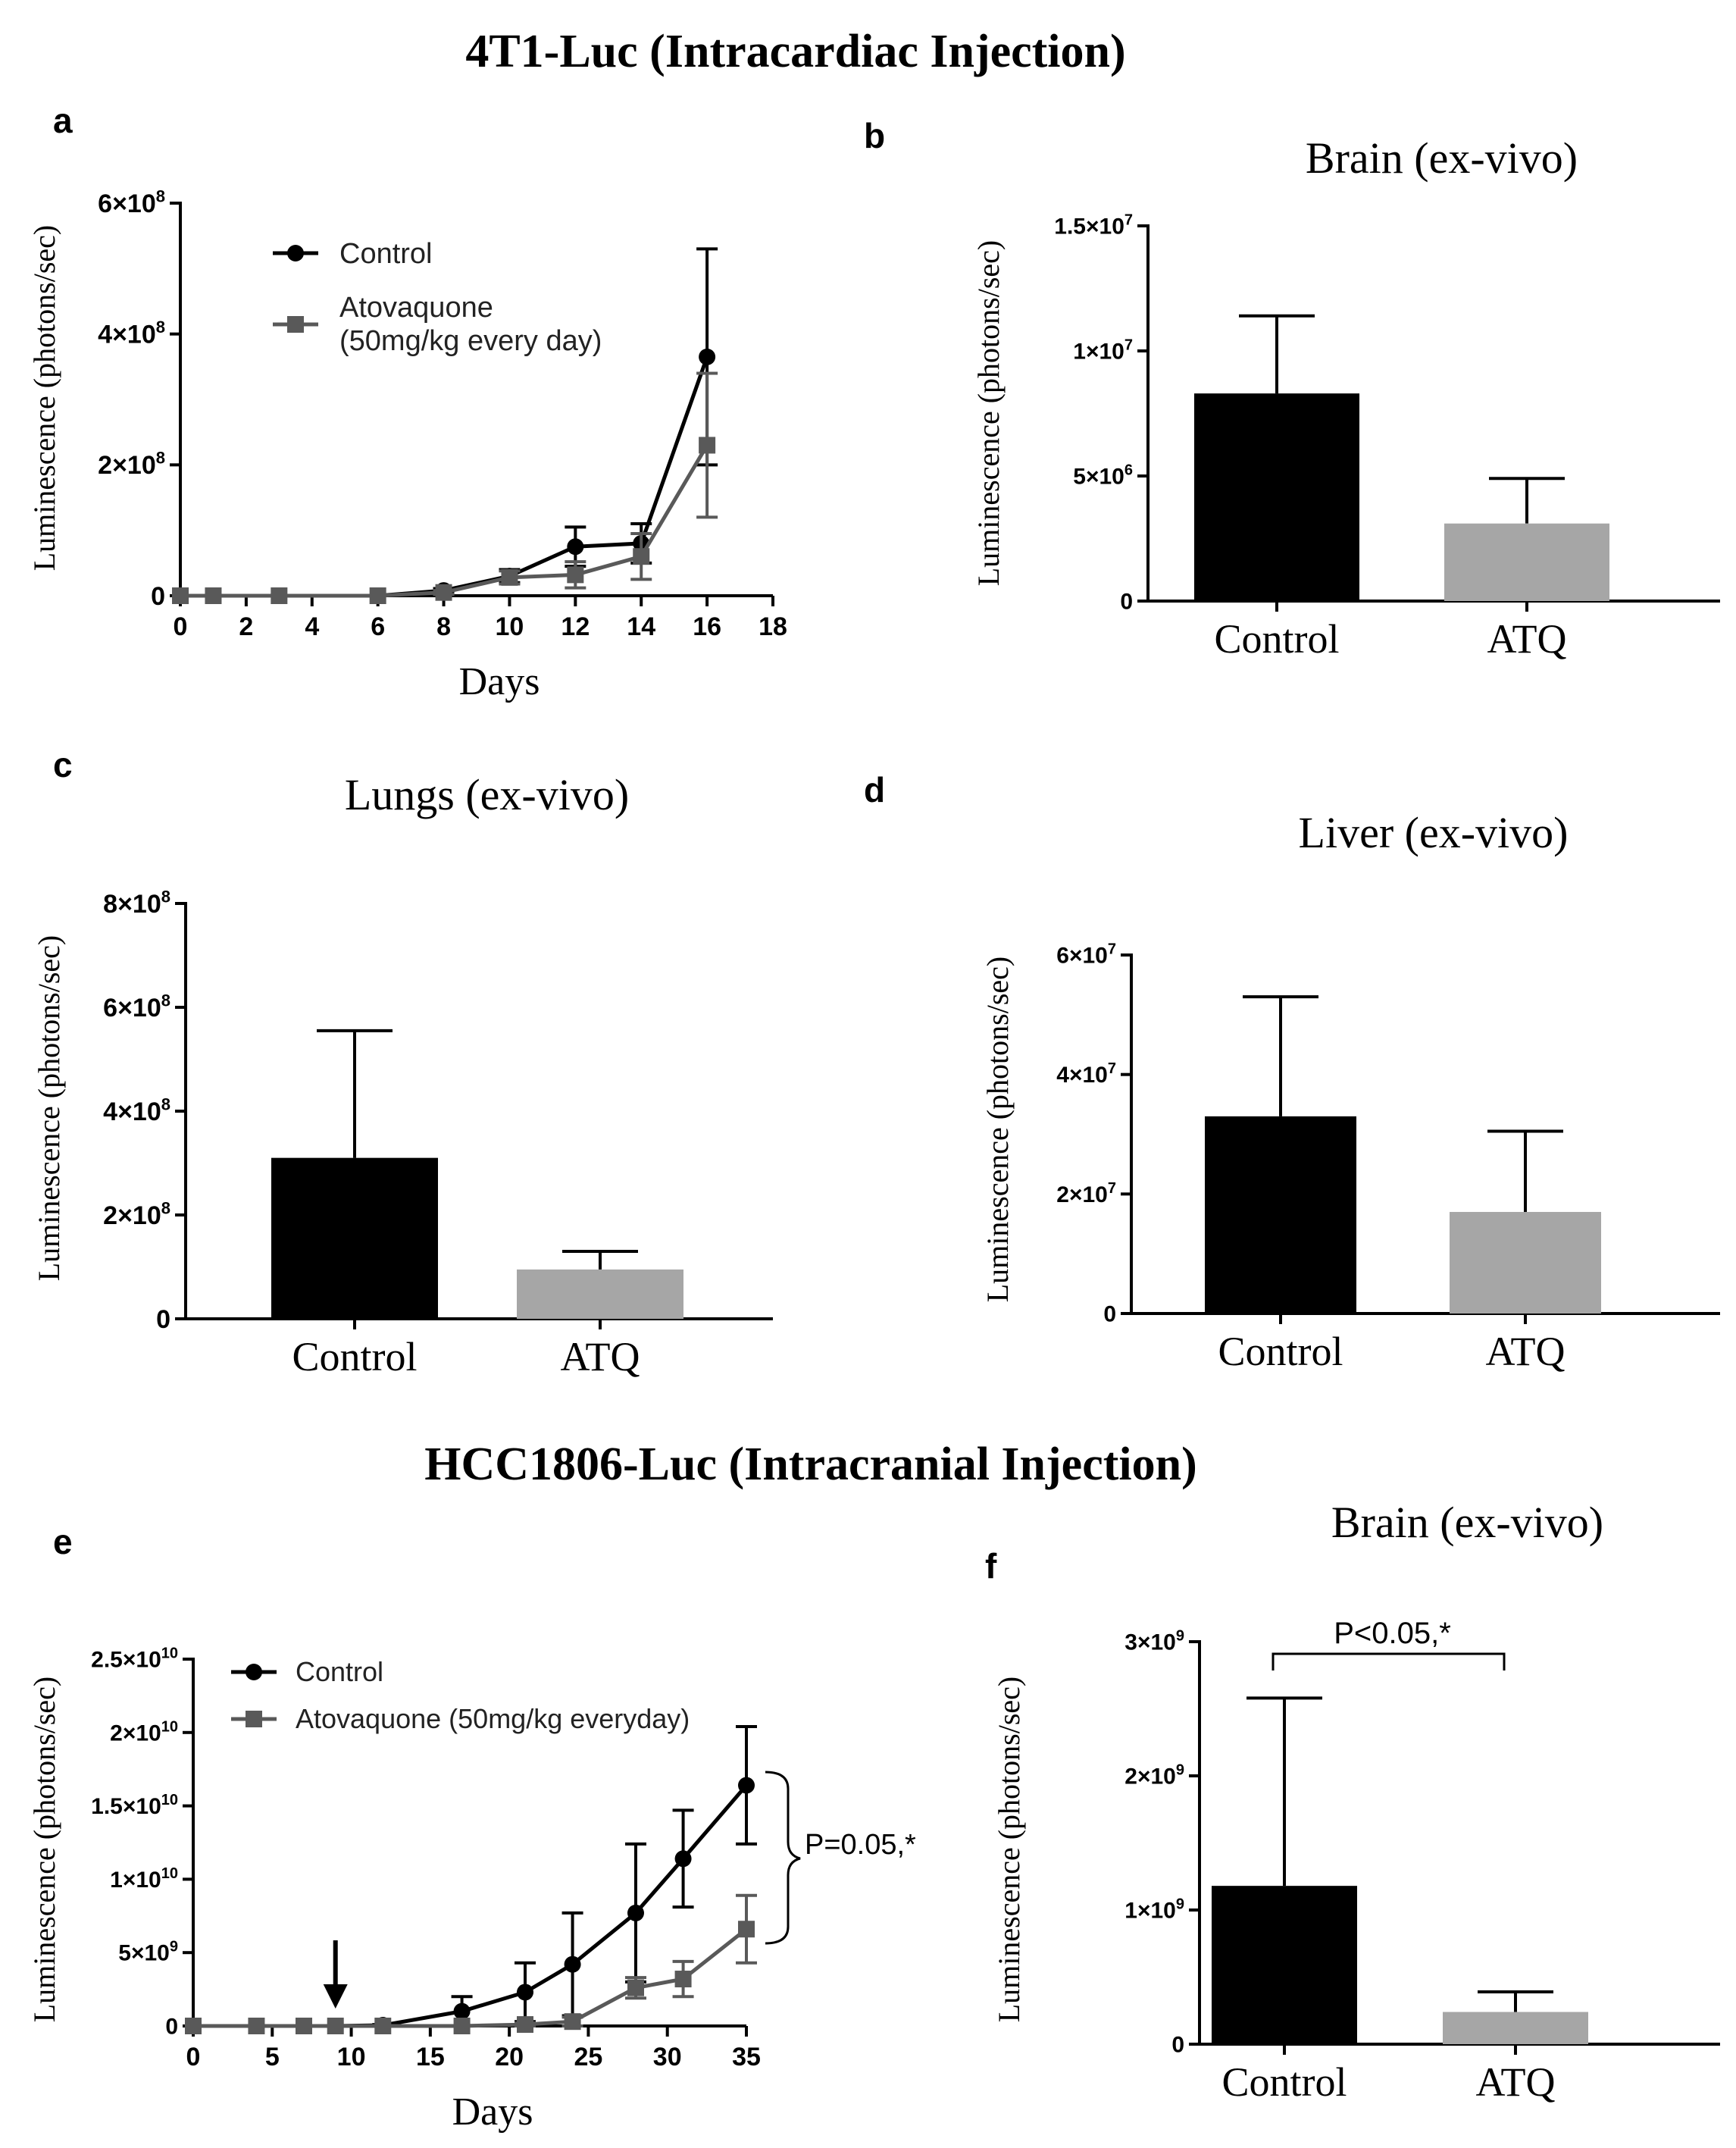  Describe the element at coordinates (131, 465) in the screenshot. I see `y-tick-label-a: 2×10⁸` at that location.